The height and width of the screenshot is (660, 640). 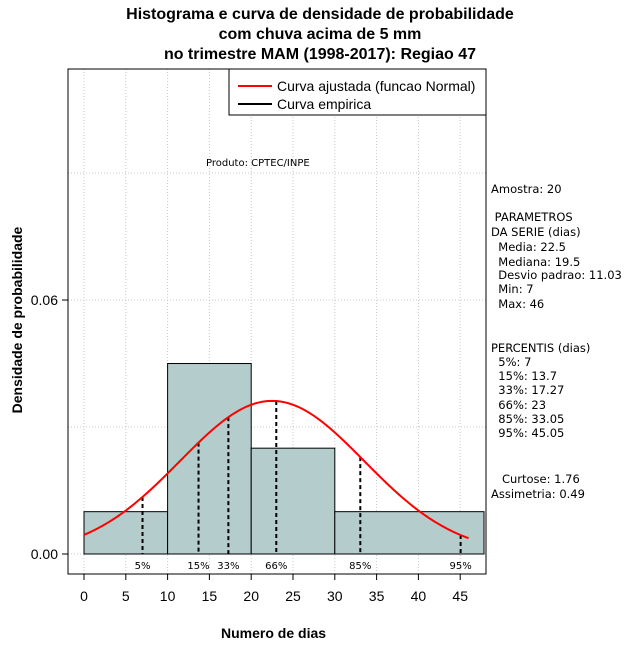 I want to click on y-axis-label: Densidade de probabilidade, so click(x=17, y=320).